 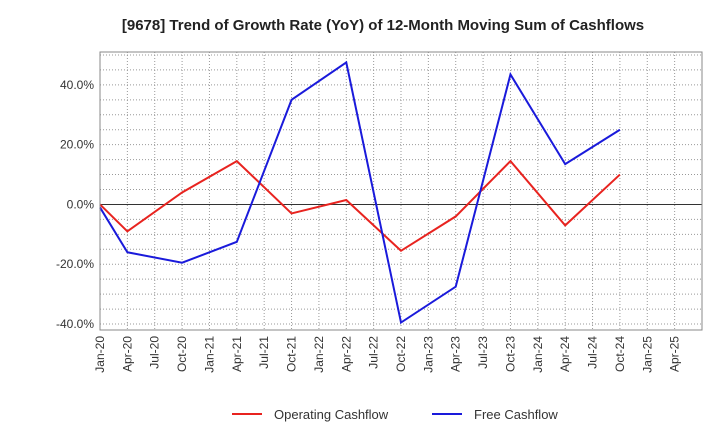 I want to click on legend-label-0: Operating Cashflow, so click(x=331, y=414).